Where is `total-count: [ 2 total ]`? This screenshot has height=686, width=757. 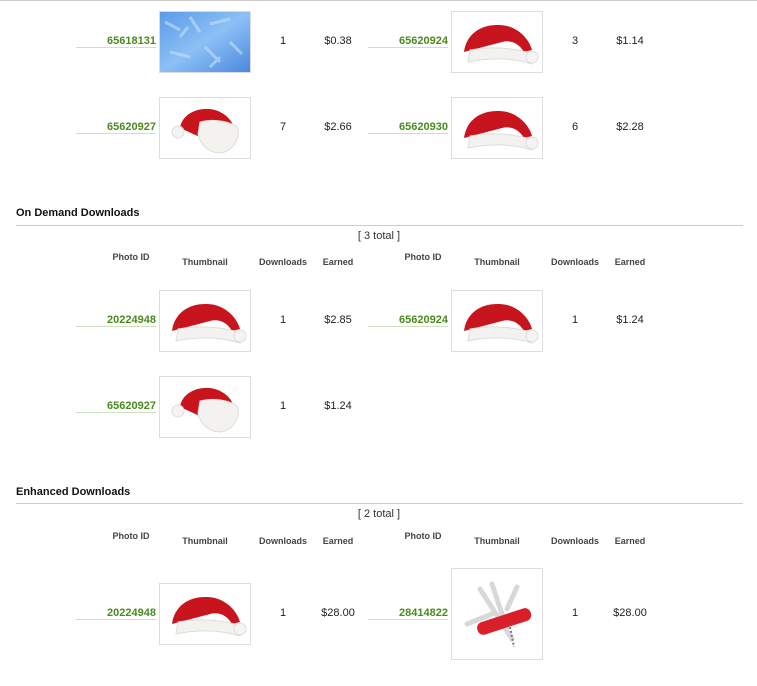
total-count: [ 2 total ] is located at coordinates (379, 514).